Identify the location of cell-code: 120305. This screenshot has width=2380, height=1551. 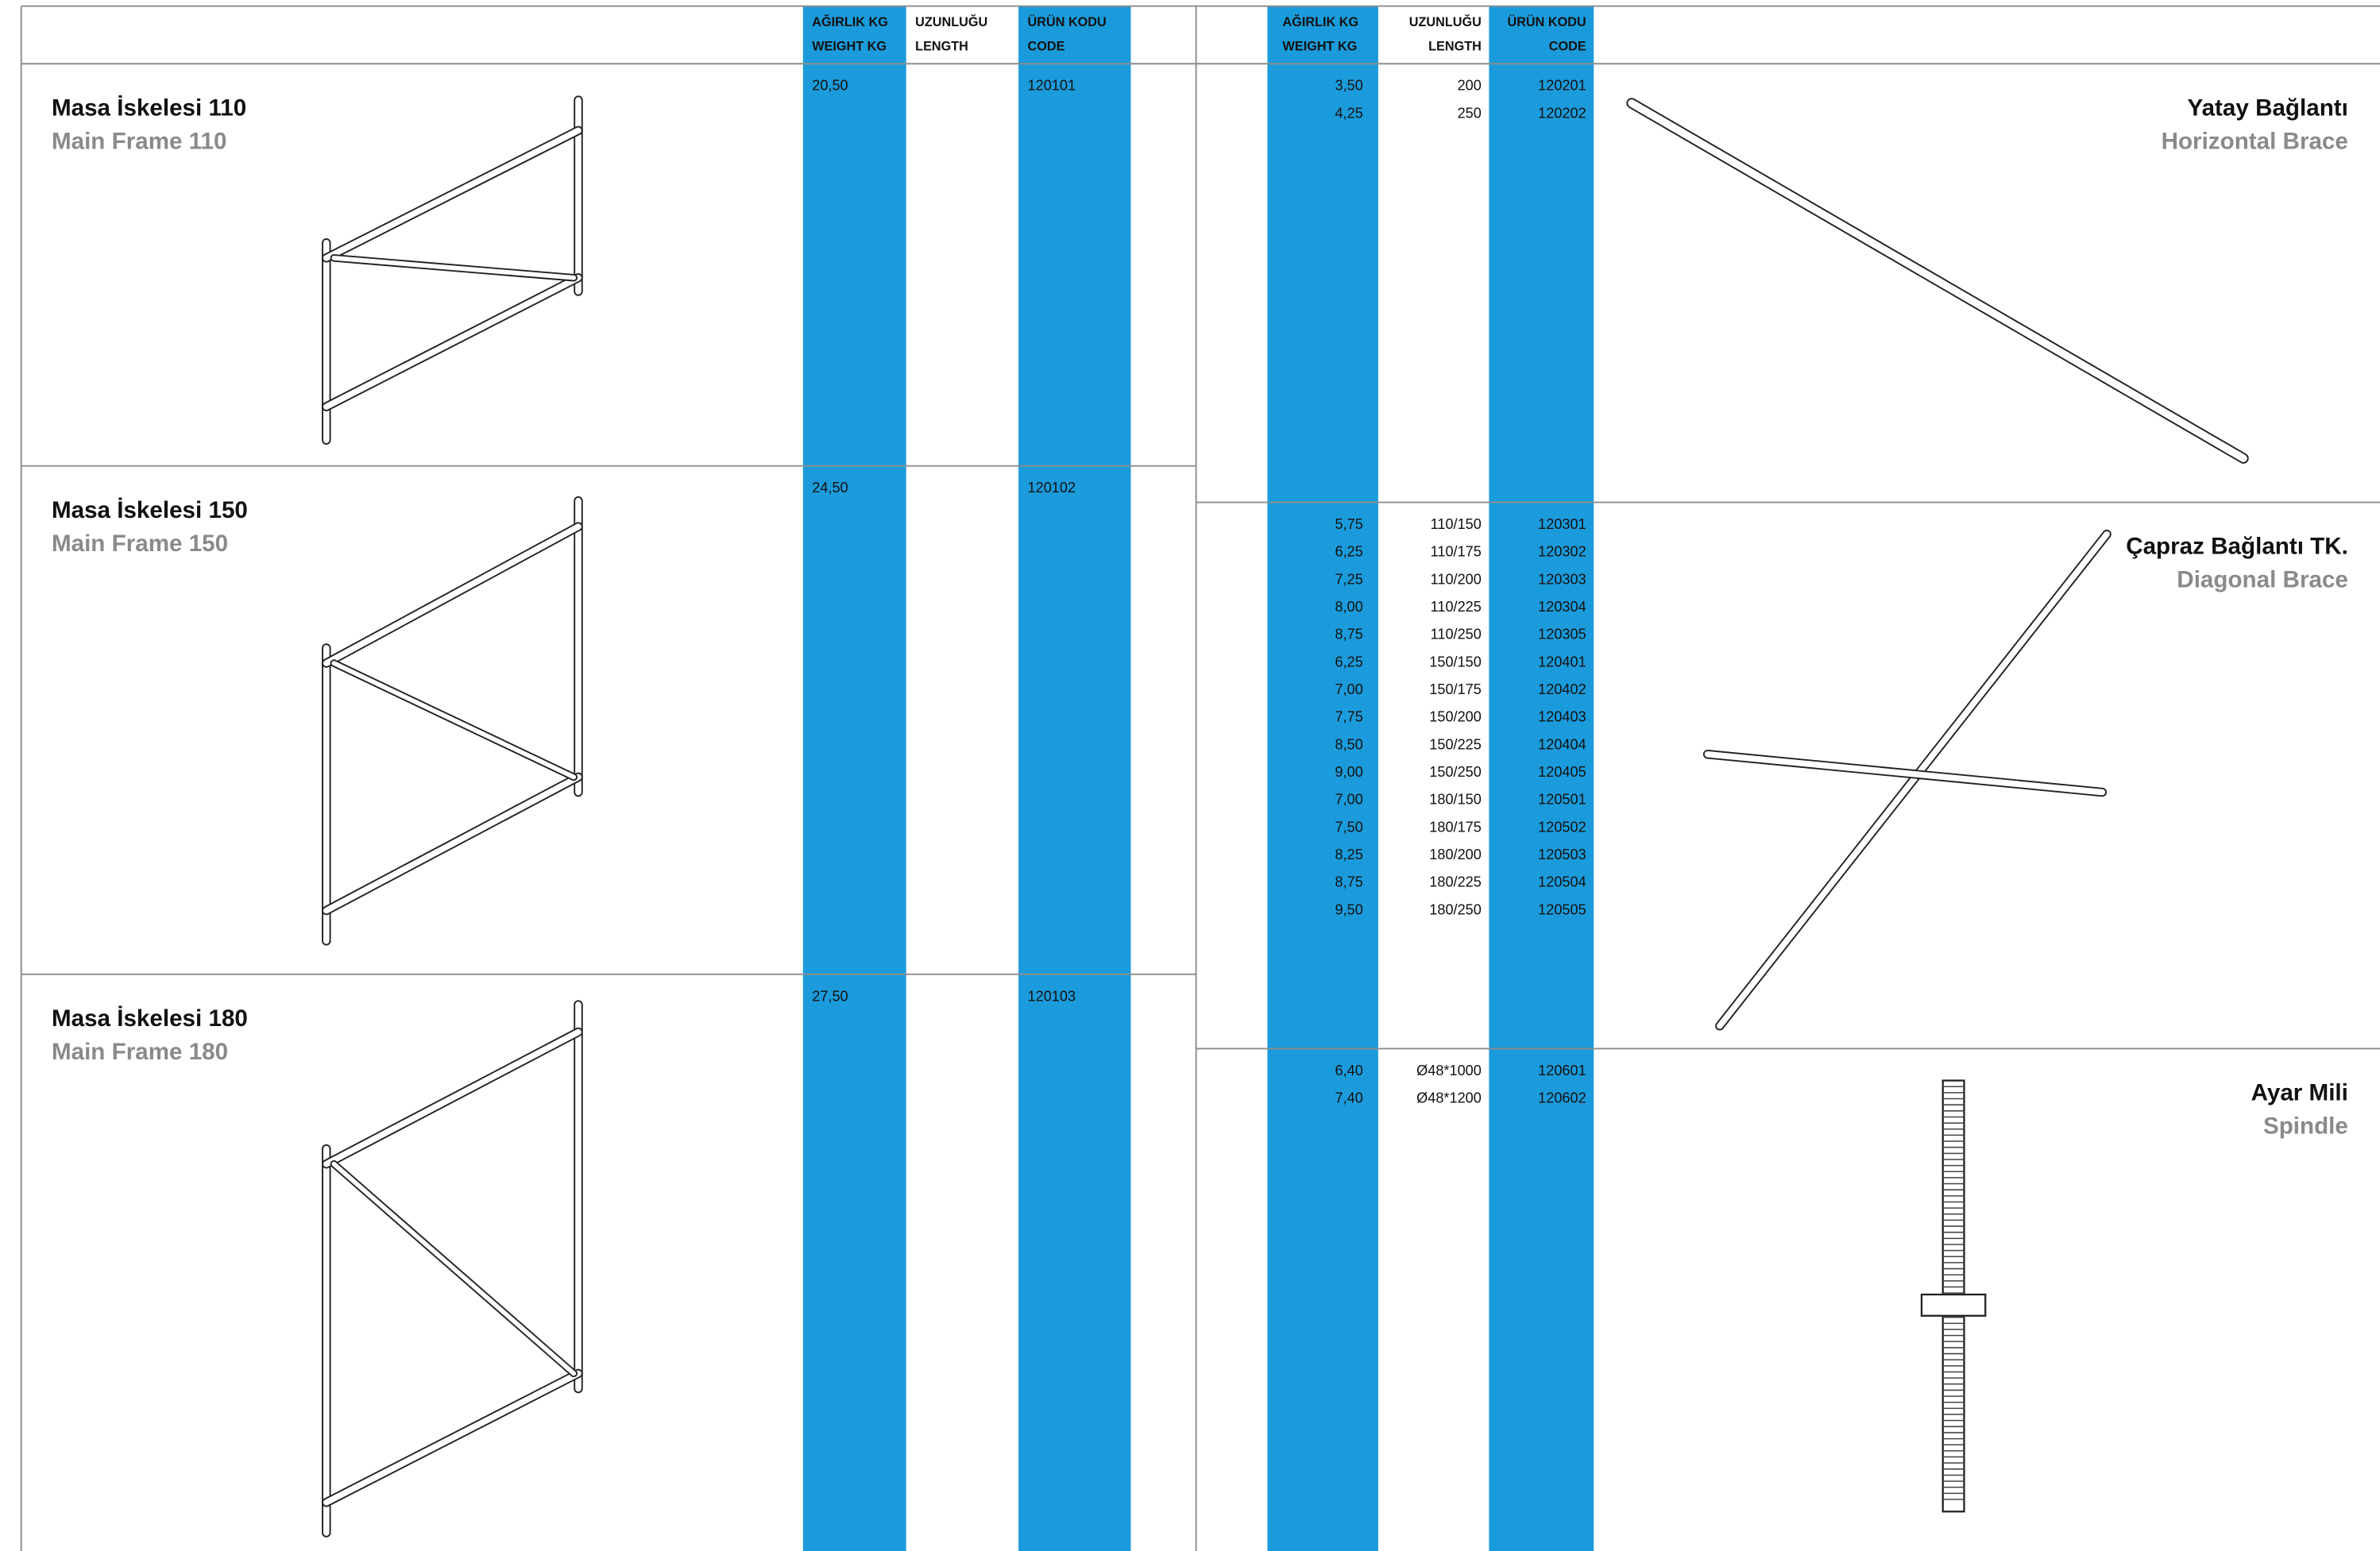
(1562, 635).